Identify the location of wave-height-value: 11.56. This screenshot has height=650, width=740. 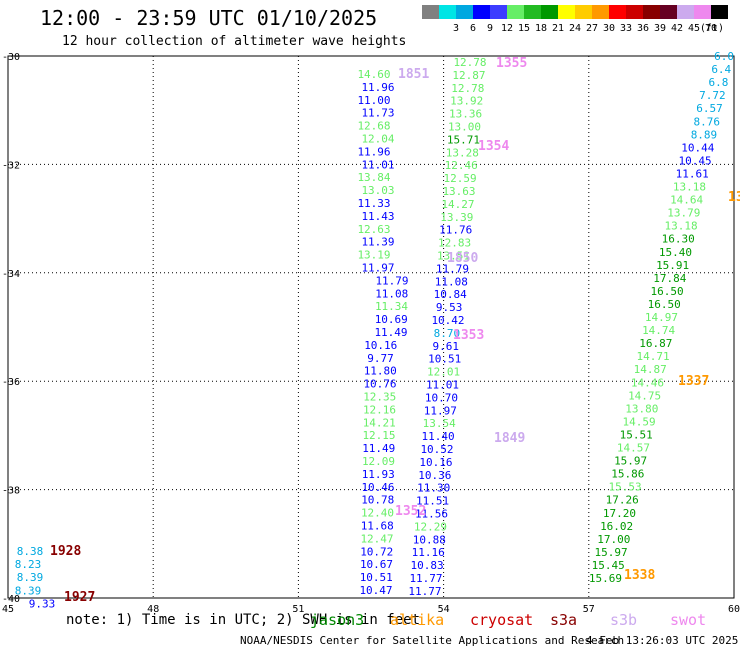
(431, 514).